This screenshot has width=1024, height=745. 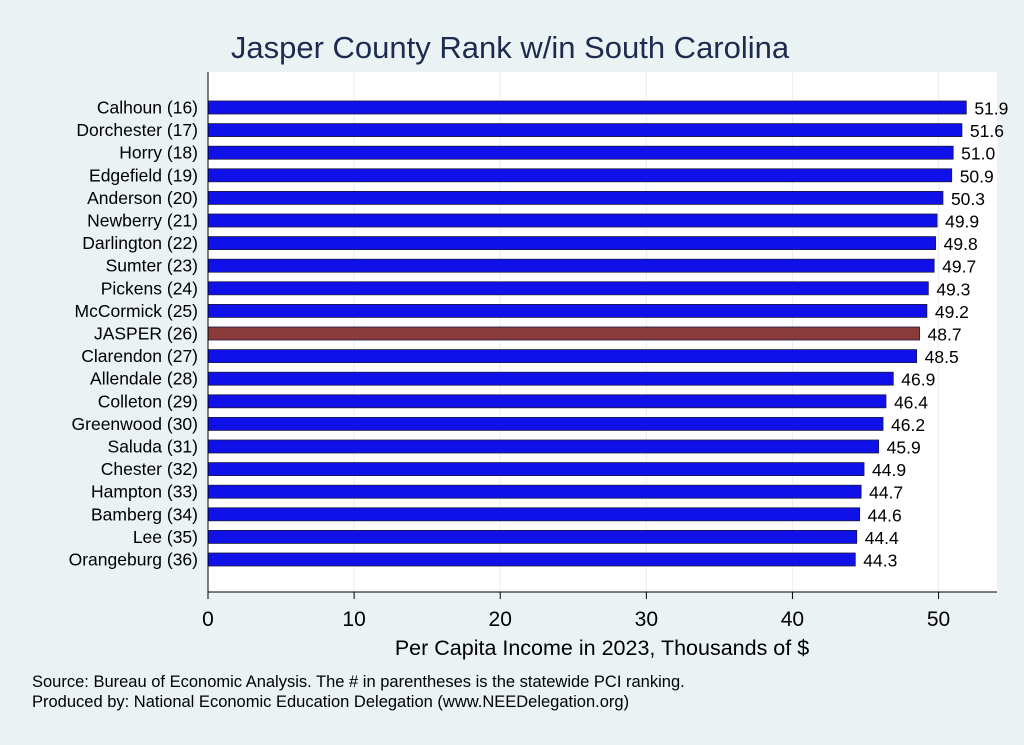 What do you see at coordinates (942, 357) in the screenshot?
I see `value-label: 48.5` at bounding box center [942, 357].